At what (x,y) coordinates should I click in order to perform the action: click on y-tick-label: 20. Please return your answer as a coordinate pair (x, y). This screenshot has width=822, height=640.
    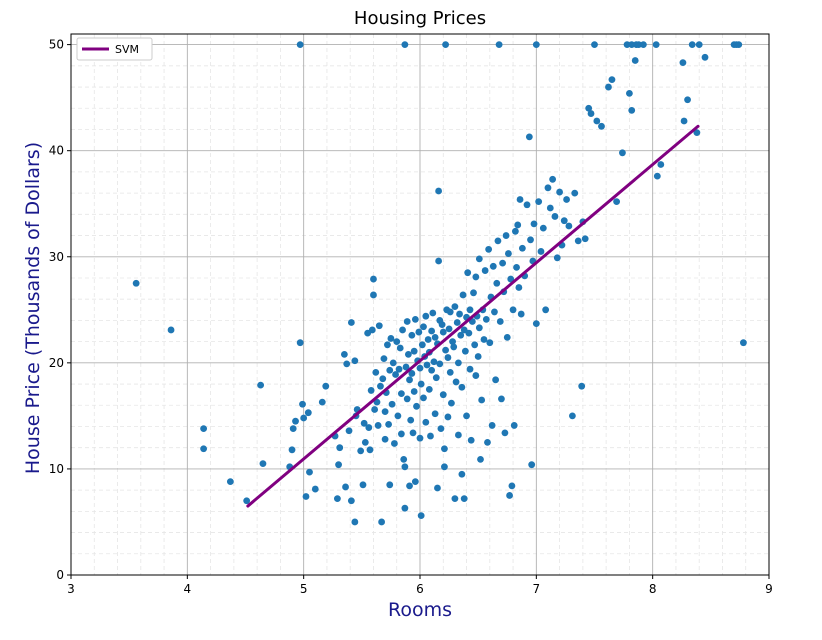
    Looking at the image, I should click on (56, 363).